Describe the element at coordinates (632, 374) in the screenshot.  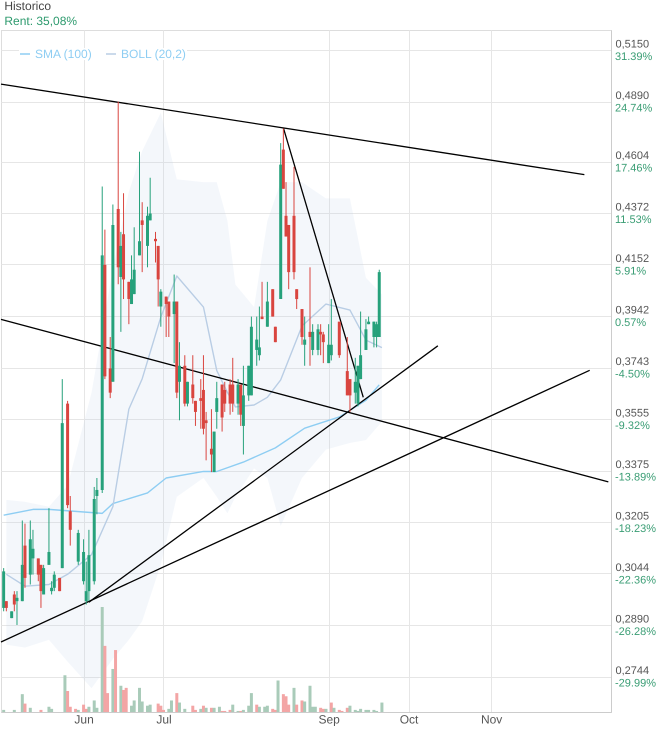
I see `text: -4.50%` at that location.